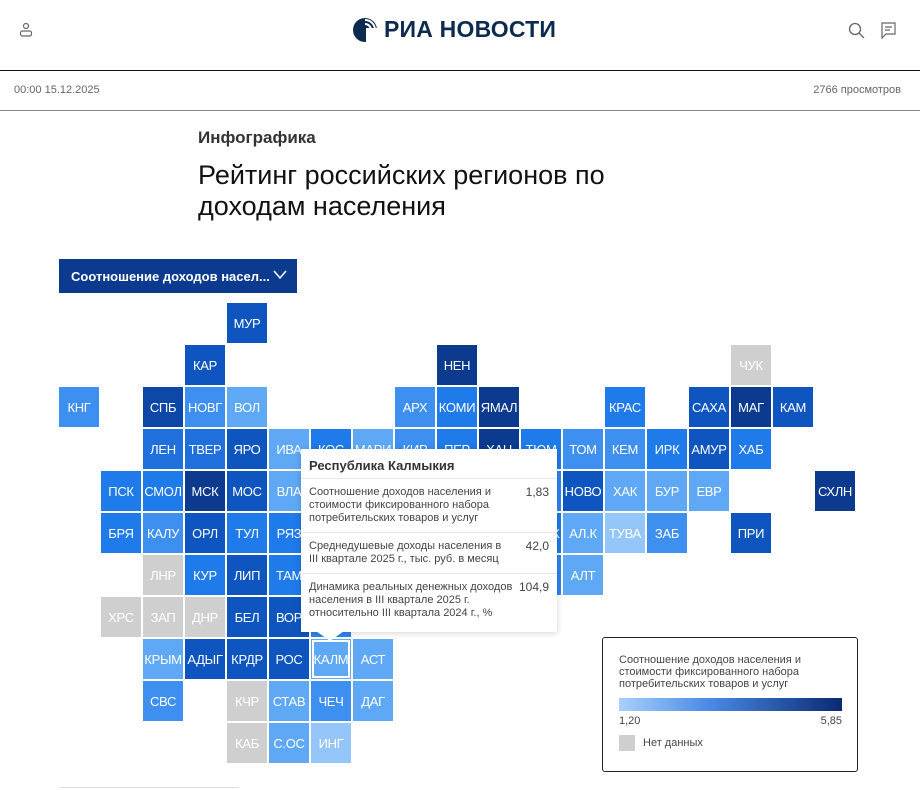 This screenshot has height=790, width=920. What do you see at coordinates (709, 491) in the screenshot?
I see `region-tile: ЕВР` at bounding box center [709, 491].